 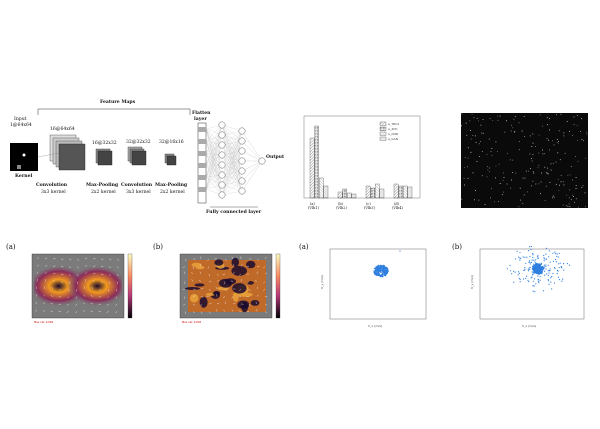 What do you see at coordinates (304, 247) in the screenshot?
I see `panel-label-c3: (a)` at bounding box center [304, 247].